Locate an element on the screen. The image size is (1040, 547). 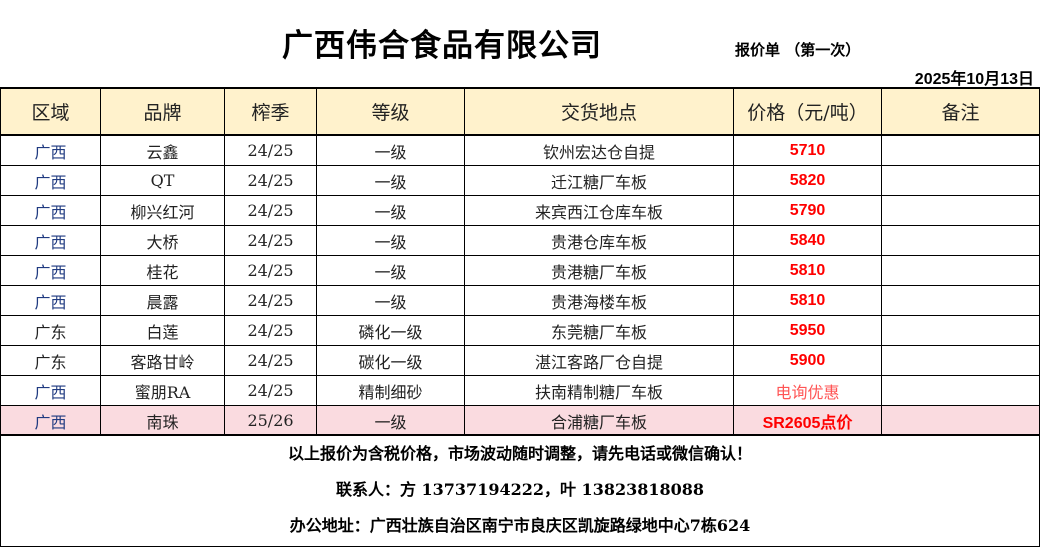
column-header: 榨季 is located at coordinates (270, 111).